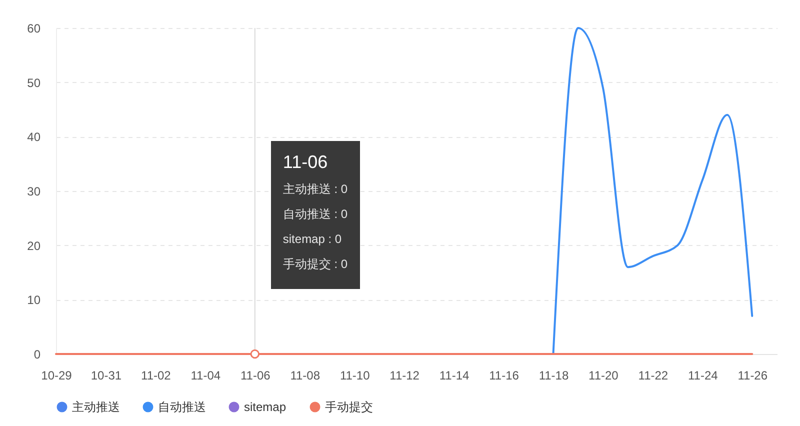  Describe the element at coordinates (355, 375) in the screenshot. I see `x-tick-label: 11-10` at that location.